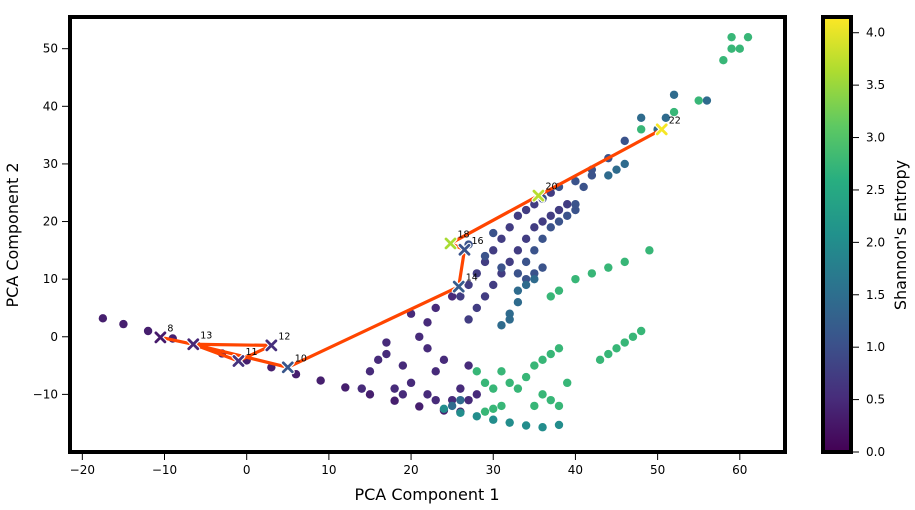 This screenshot has width=915, height=510. I want to click on x-tick-label: 10, so click(328, 470).